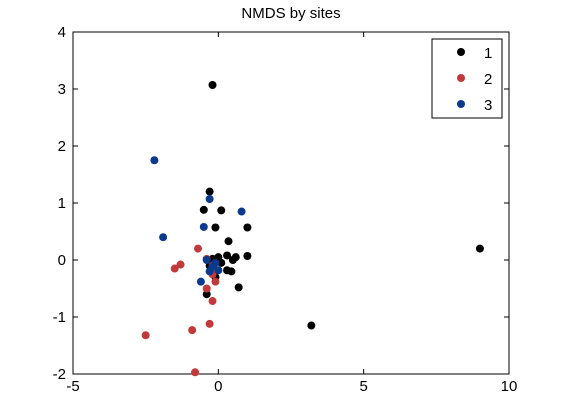 The height and width of the screenshot is (420, 561). Describe the element at coordinates (488, 105) in the screenshot. I see `legend-label: 3` at that location.